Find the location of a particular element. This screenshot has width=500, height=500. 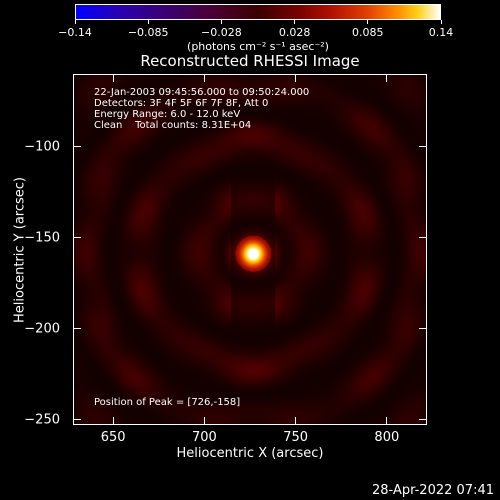

colorbar is located at coordinates (258, 12).